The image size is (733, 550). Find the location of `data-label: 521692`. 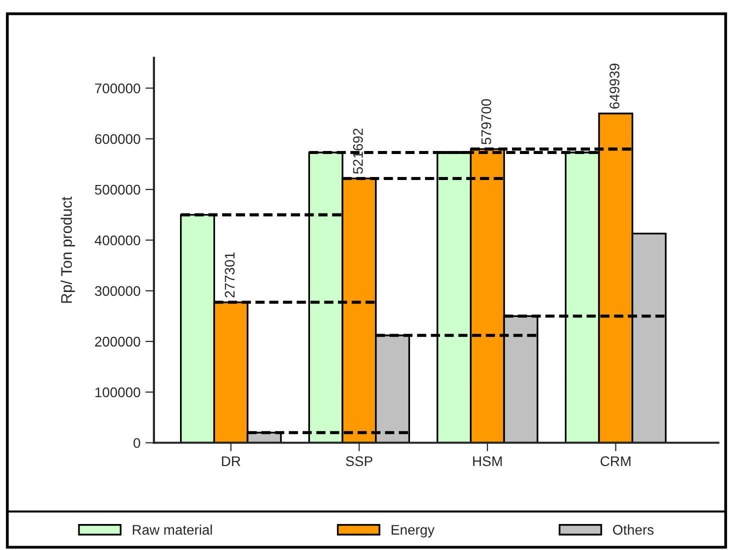

data-label: 521692 is located at coordinates (358, 151).